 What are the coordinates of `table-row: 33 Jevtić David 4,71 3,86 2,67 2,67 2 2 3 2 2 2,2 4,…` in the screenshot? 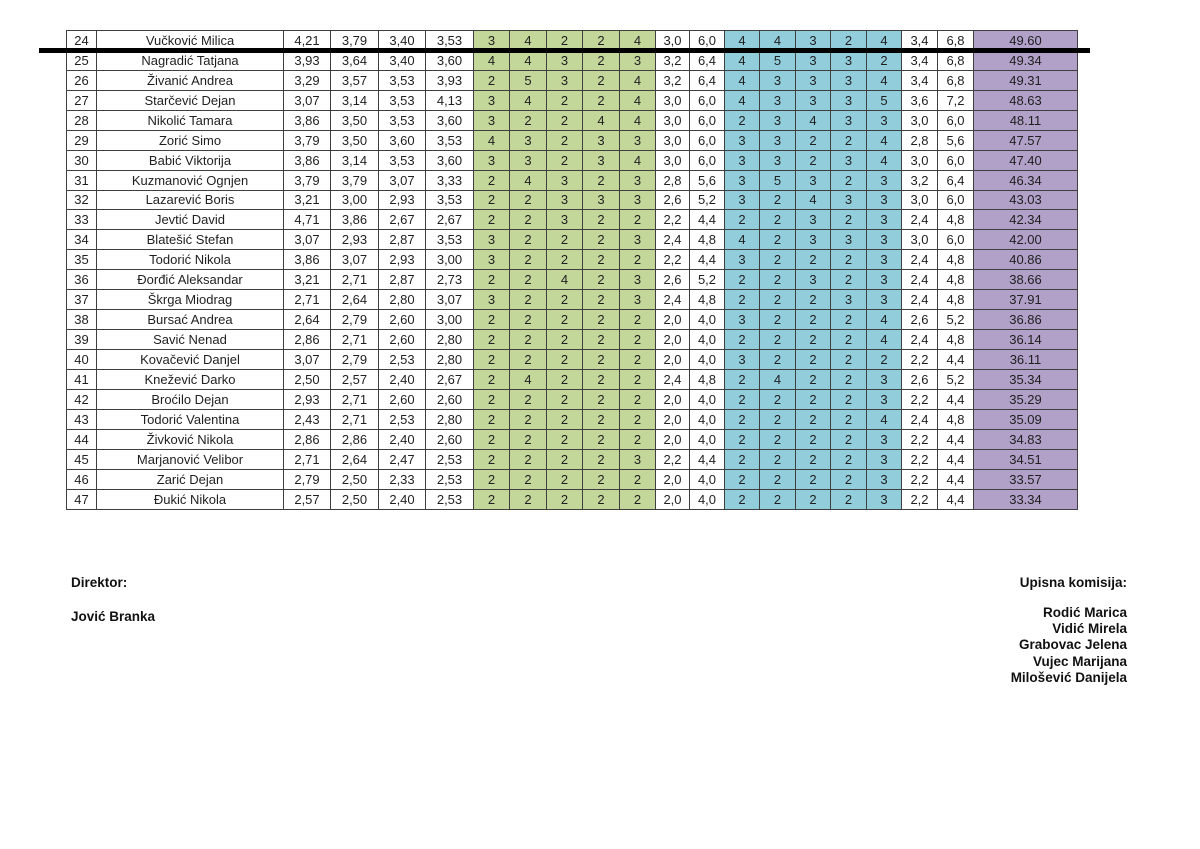 It's located at (572, 220).